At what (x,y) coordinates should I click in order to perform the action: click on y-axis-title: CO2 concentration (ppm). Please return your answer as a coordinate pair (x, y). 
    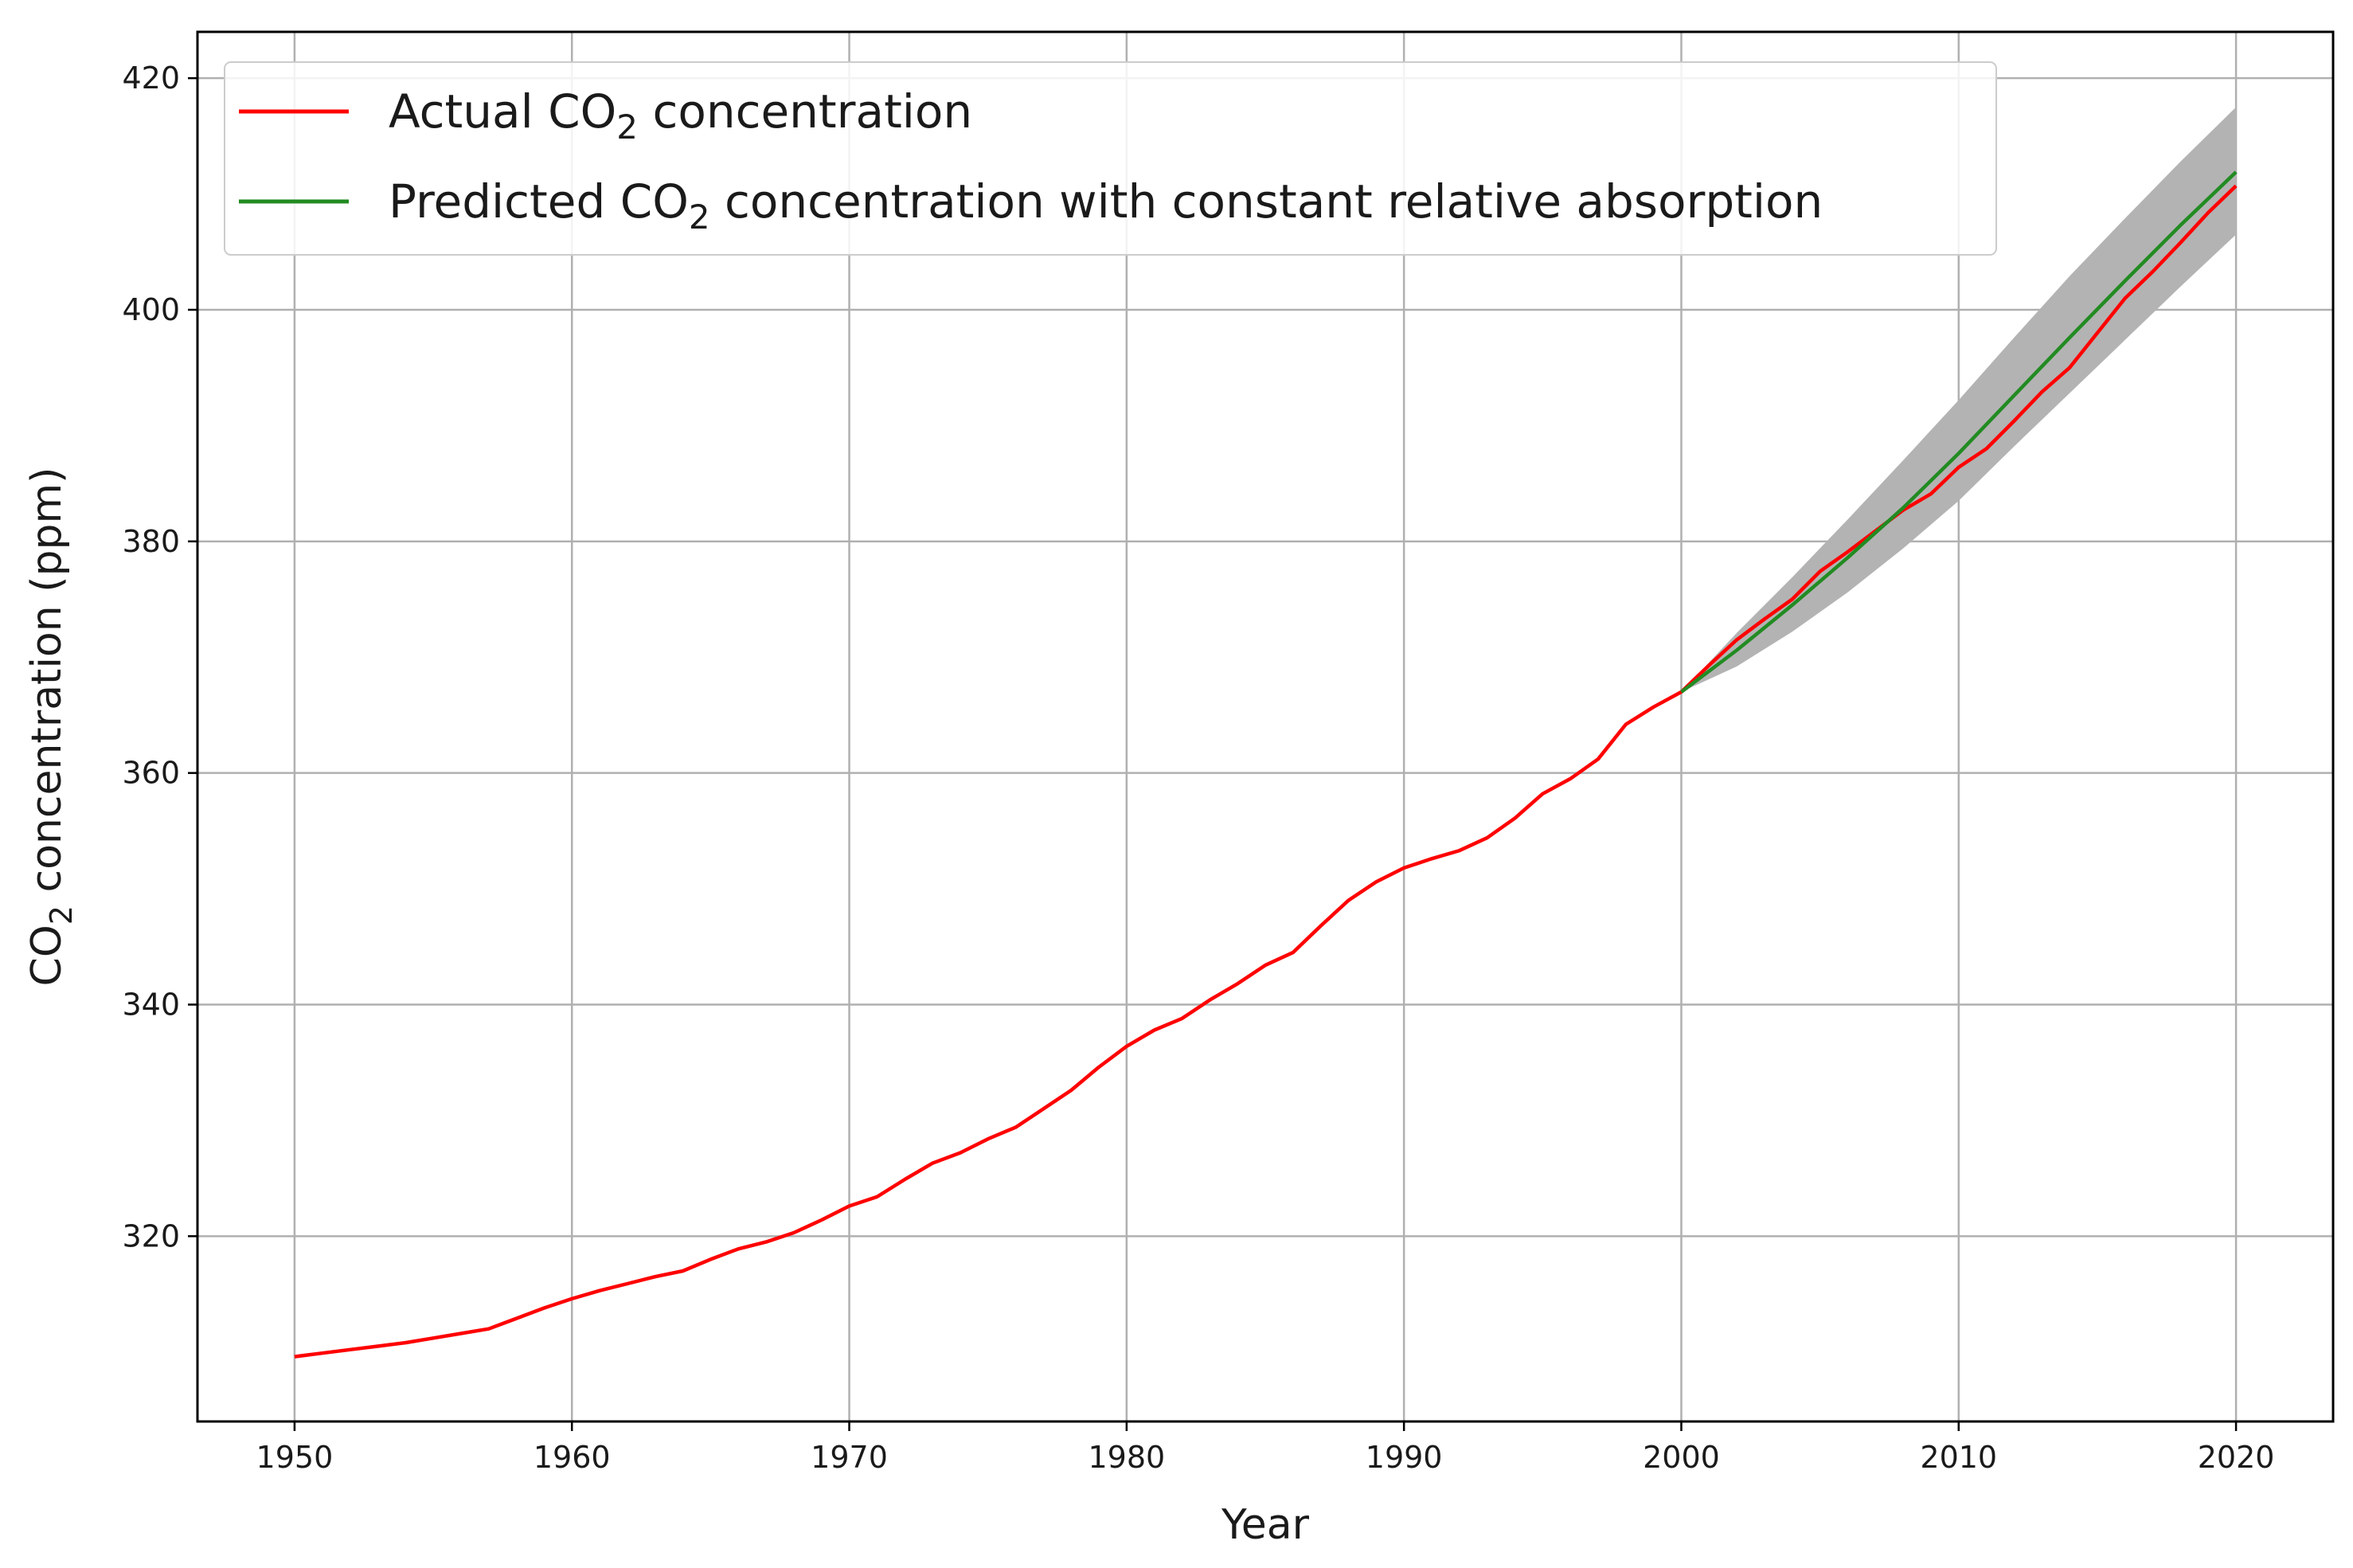
    Looking at the image, I should click on (51, 727).